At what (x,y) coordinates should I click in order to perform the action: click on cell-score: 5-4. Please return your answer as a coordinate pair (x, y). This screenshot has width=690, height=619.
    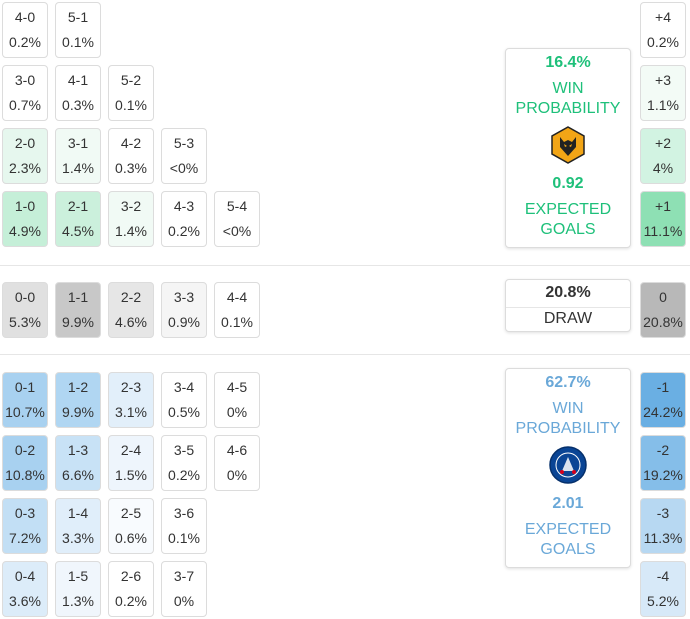
    Looking at the image, I should click on (237, 206).